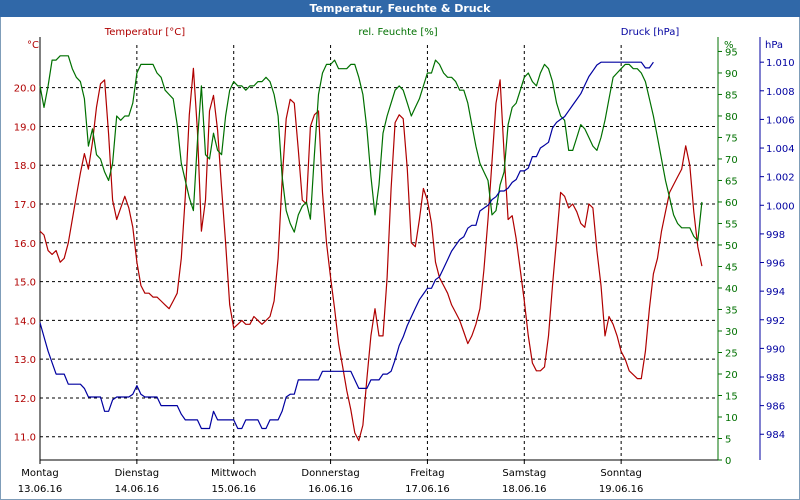 Image resolution: width=800 pixels, height=500 pixels. What do you see at coordinates (330, 489) in the screenshot?
I see `x-tick-label-date: 16.06.16` at bounding box center [330, 489].